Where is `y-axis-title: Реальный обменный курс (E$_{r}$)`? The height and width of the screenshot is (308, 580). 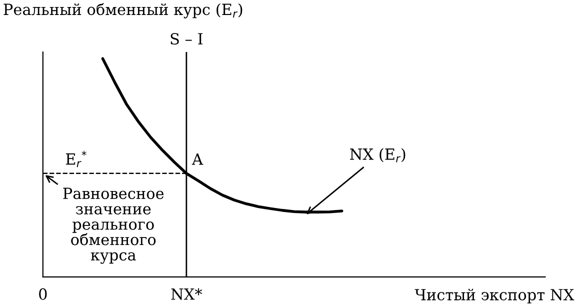 y-axis-title: Реальный обменный курс (E$_{r}$) is located at coordinates (123, 10).